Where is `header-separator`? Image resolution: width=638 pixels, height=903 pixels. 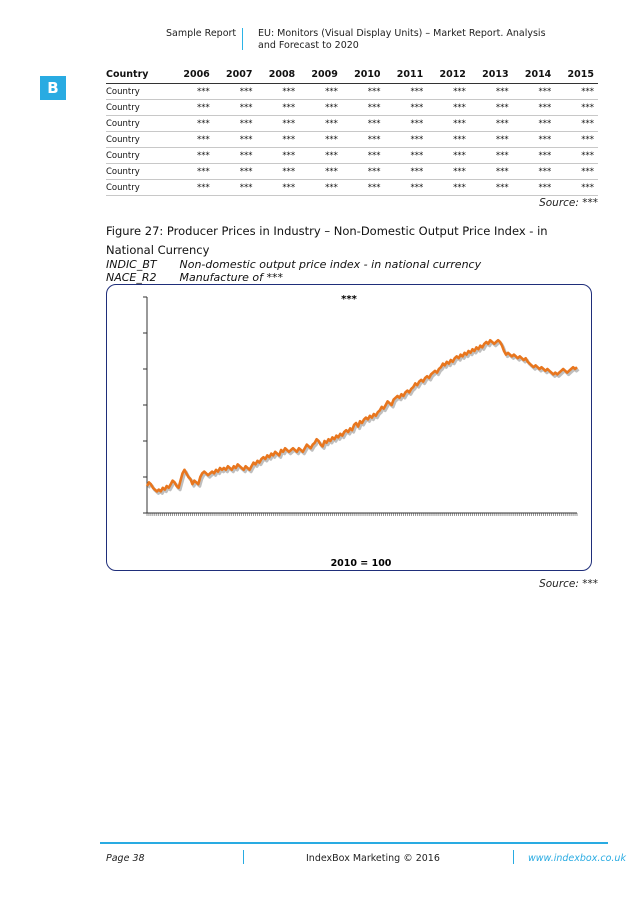 header-separator is located at coordinates (242, 39).